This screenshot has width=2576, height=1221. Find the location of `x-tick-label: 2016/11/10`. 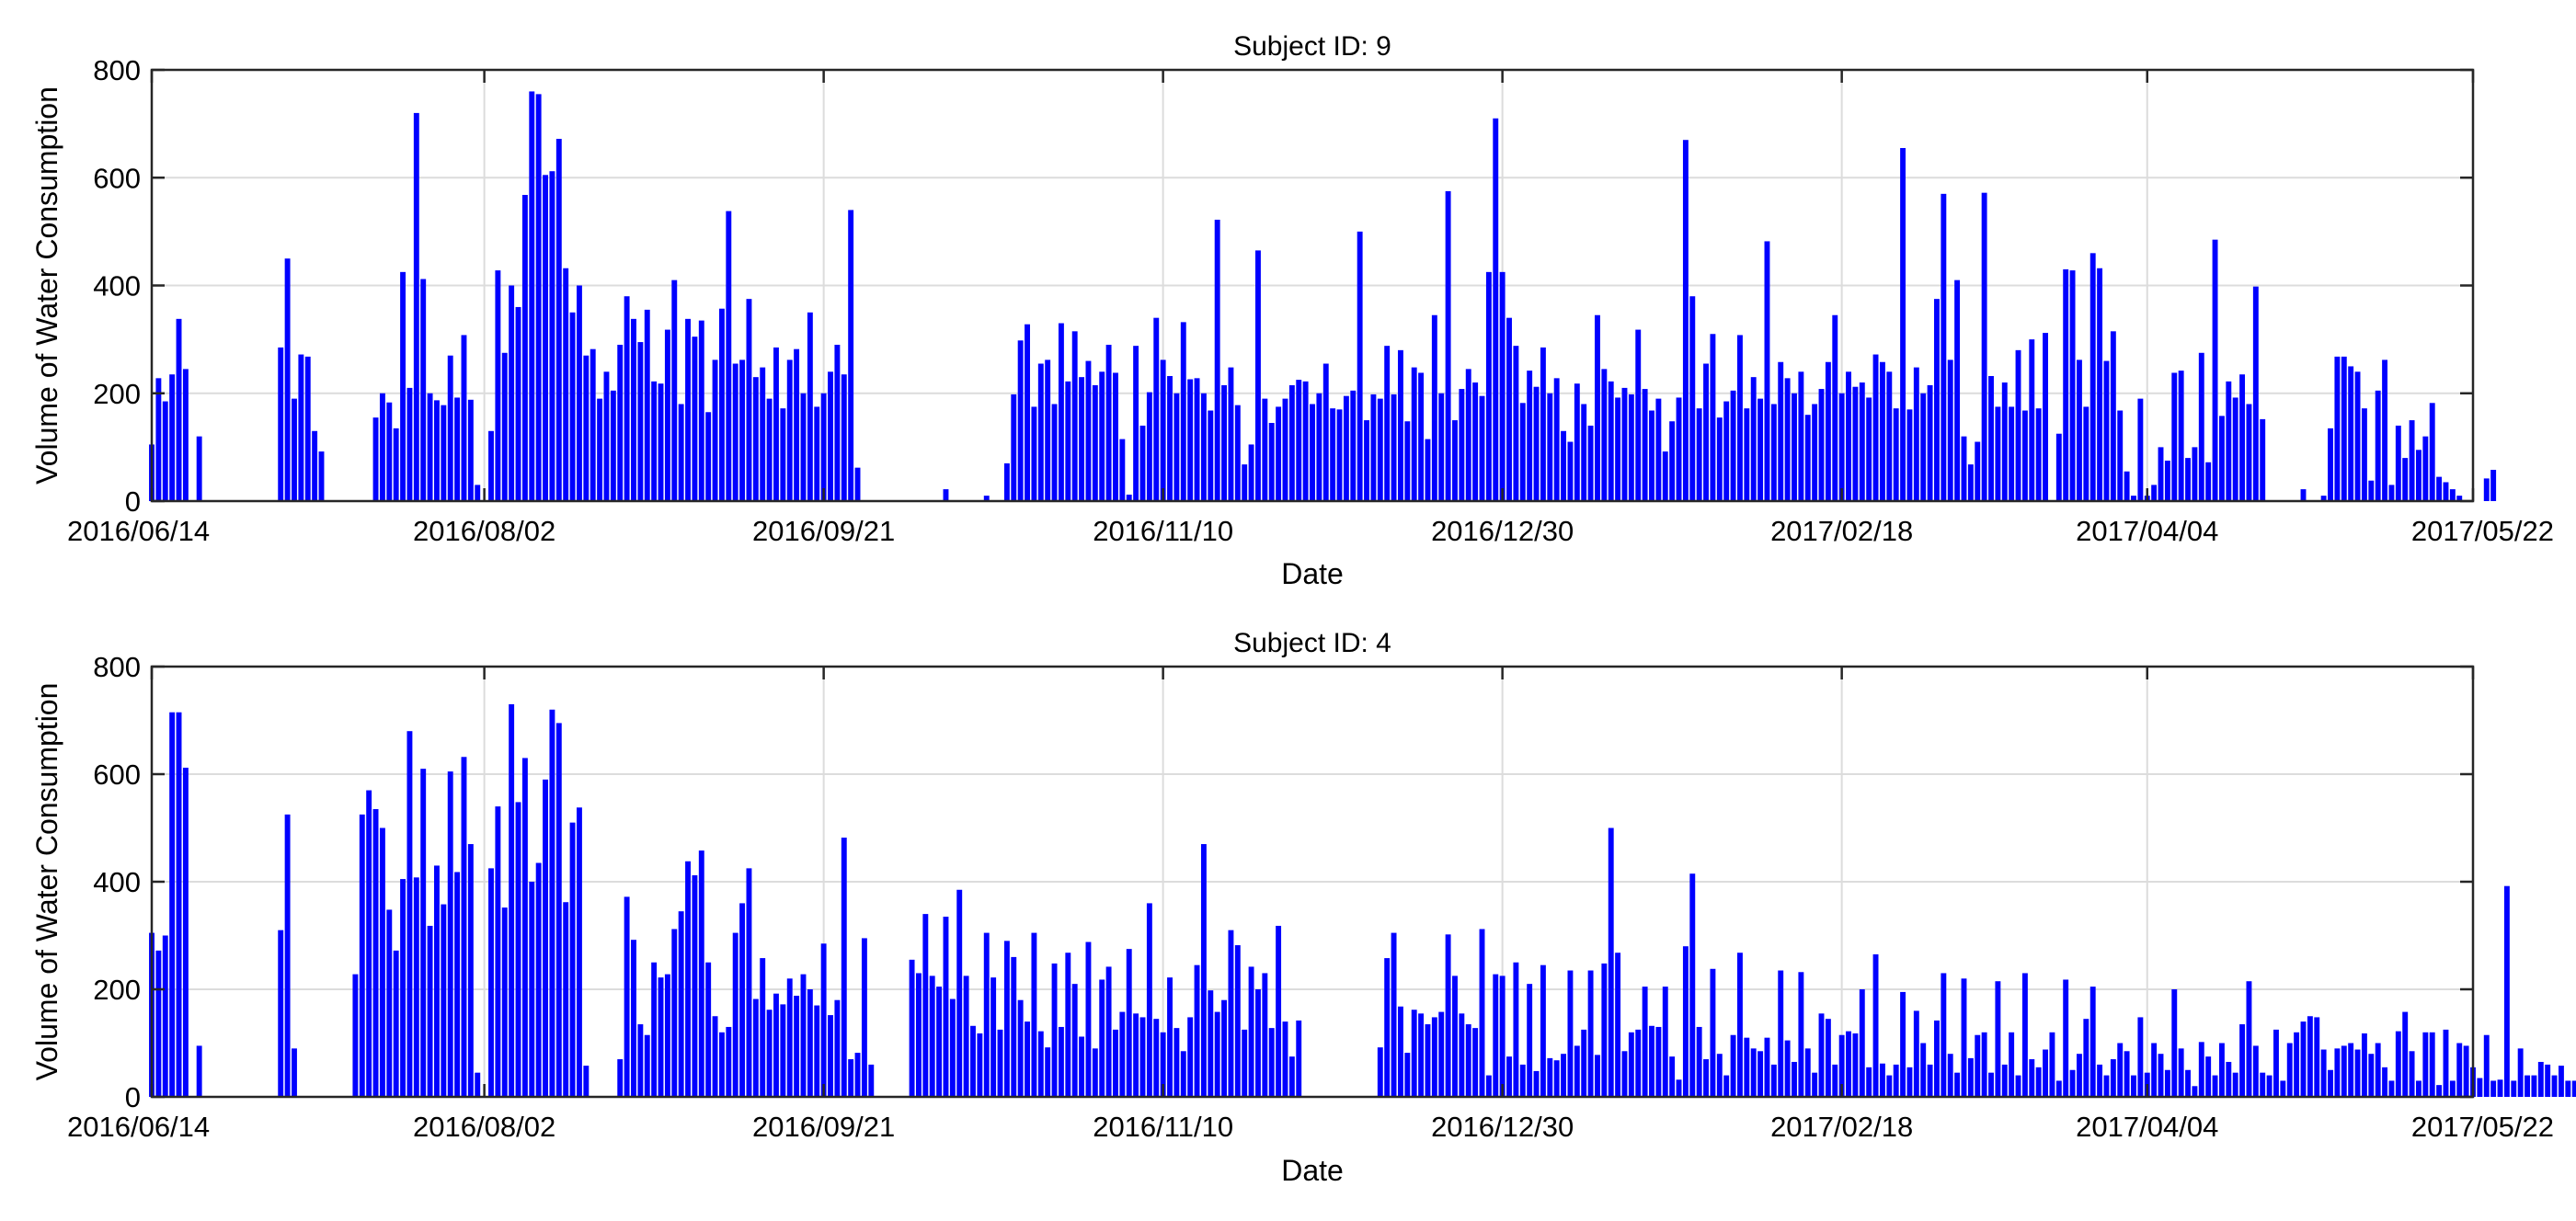

x-tick-label: 2016/11/10 is located at coordinates (1163, 531).